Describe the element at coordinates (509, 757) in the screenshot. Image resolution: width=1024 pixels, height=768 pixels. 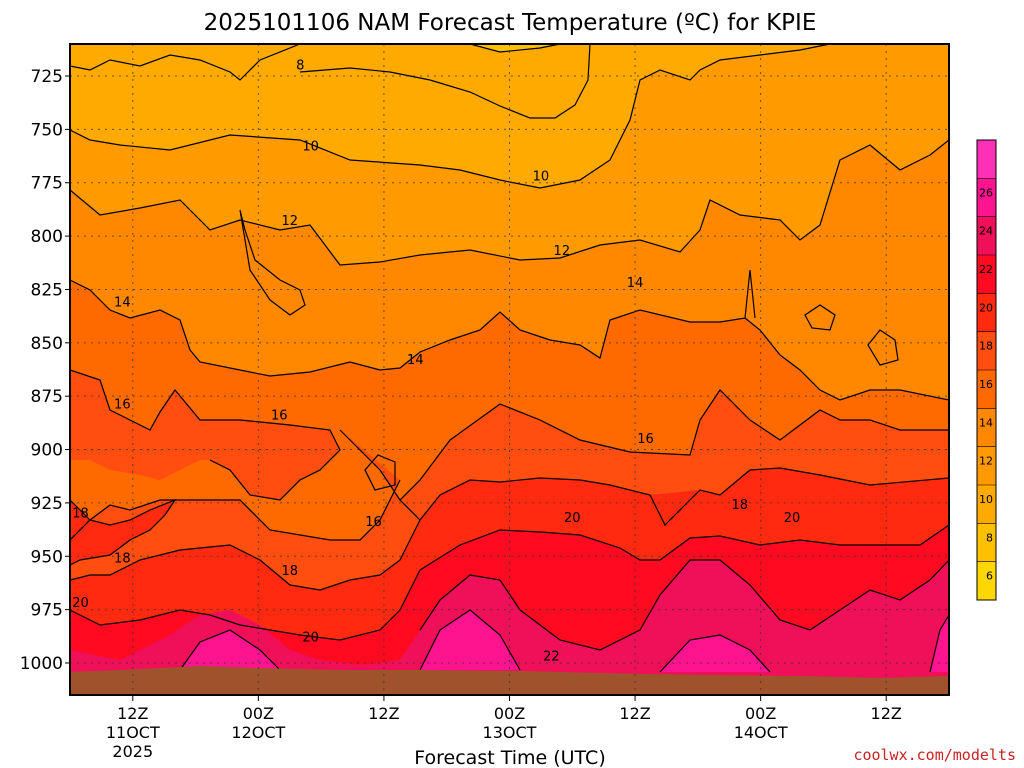
I see `x-axis-title: Forecast Time (UTC)` at that location.